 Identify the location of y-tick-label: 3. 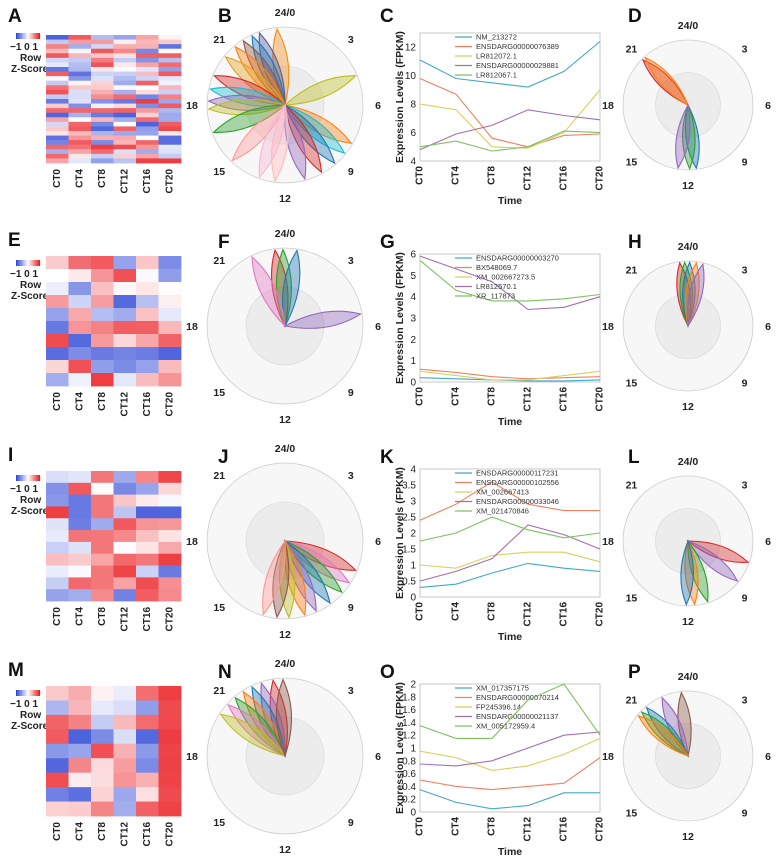
(413, 319).